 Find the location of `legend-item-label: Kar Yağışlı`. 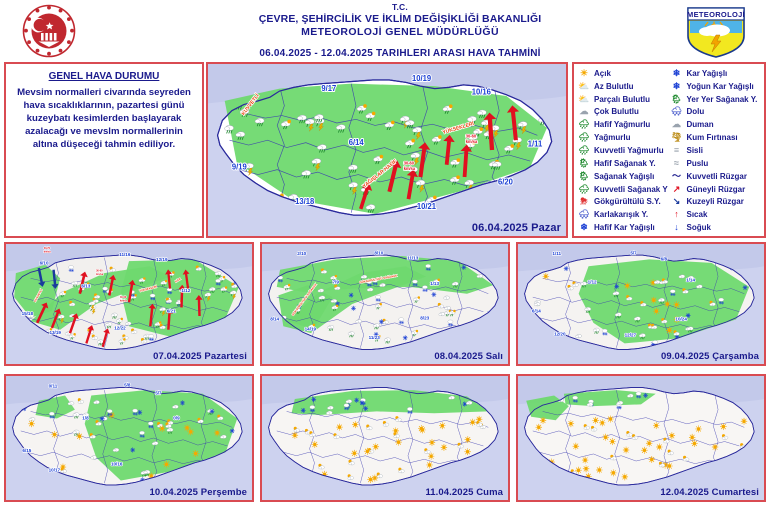

legend-item-label: Kar Yağışlı is located at coordinates (707, 73).